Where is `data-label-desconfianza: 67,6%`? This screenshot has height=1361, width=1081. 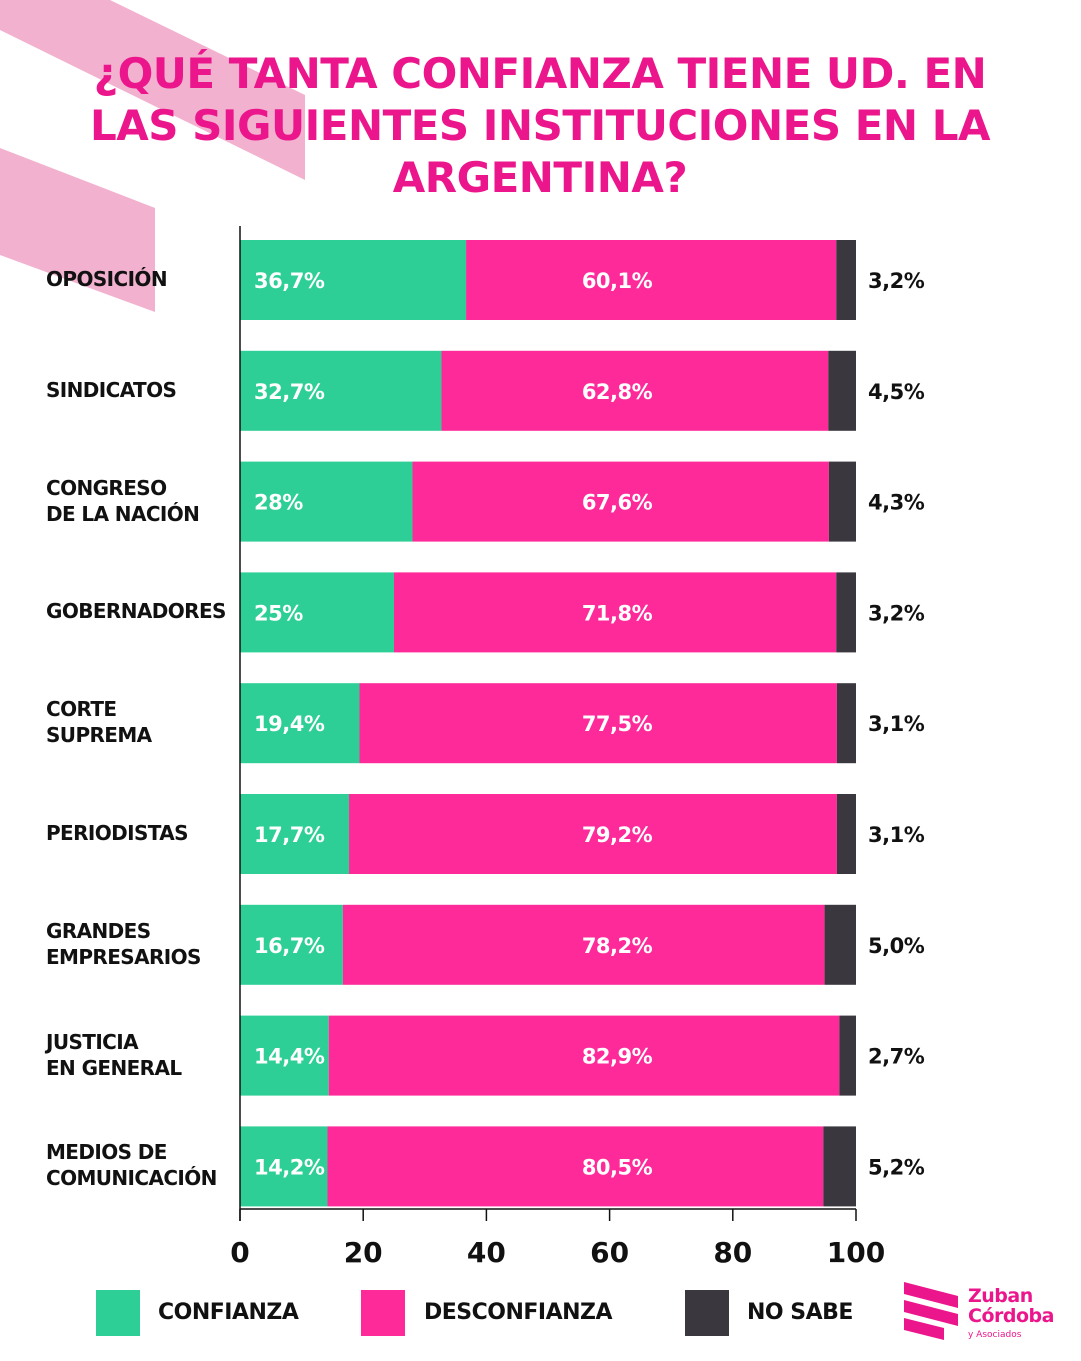
data-label-desconfianza: 67,6% is located at coordinates (617, 503).